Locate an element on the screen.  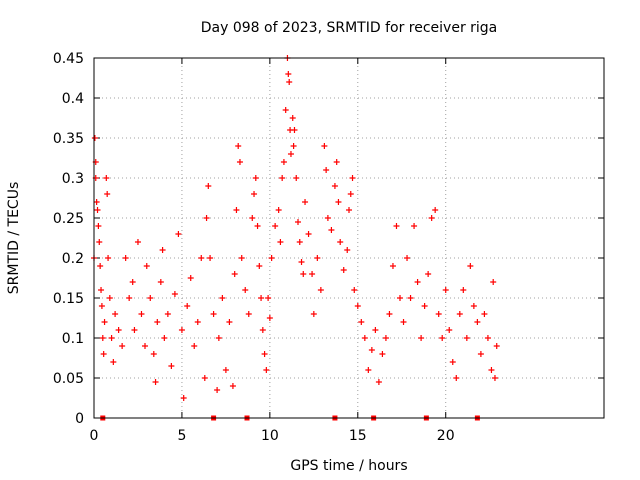
x-axis-label: GPS time / hours is located at coordinates (348, 466).